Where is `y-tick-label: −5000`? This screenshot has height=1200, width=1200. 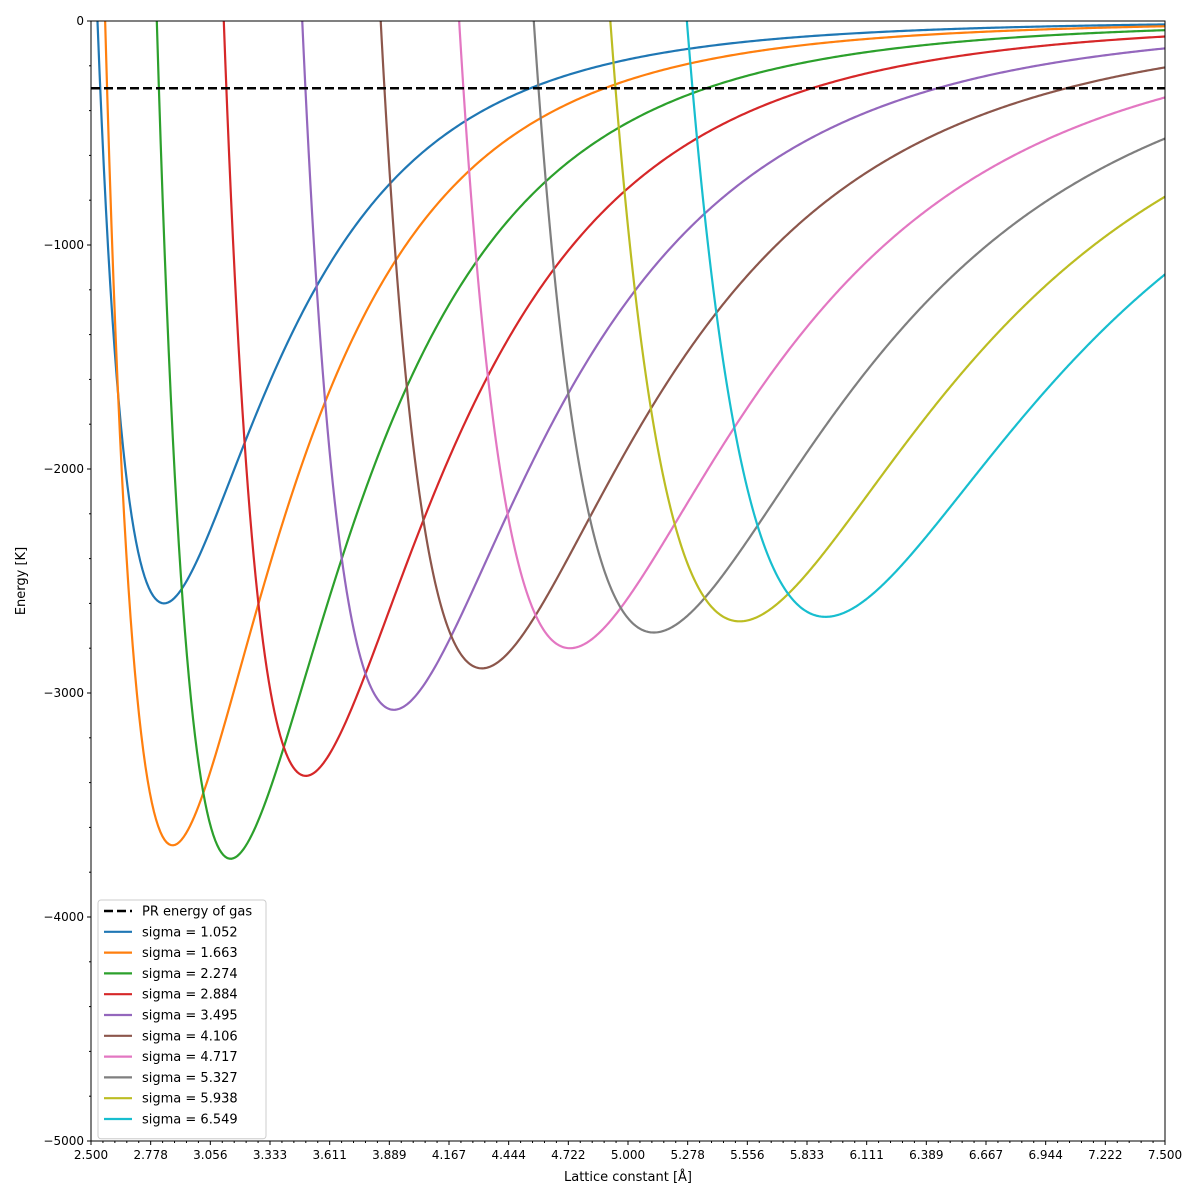
y-tick-label: −5000 is located at coordinates (63, 1141).